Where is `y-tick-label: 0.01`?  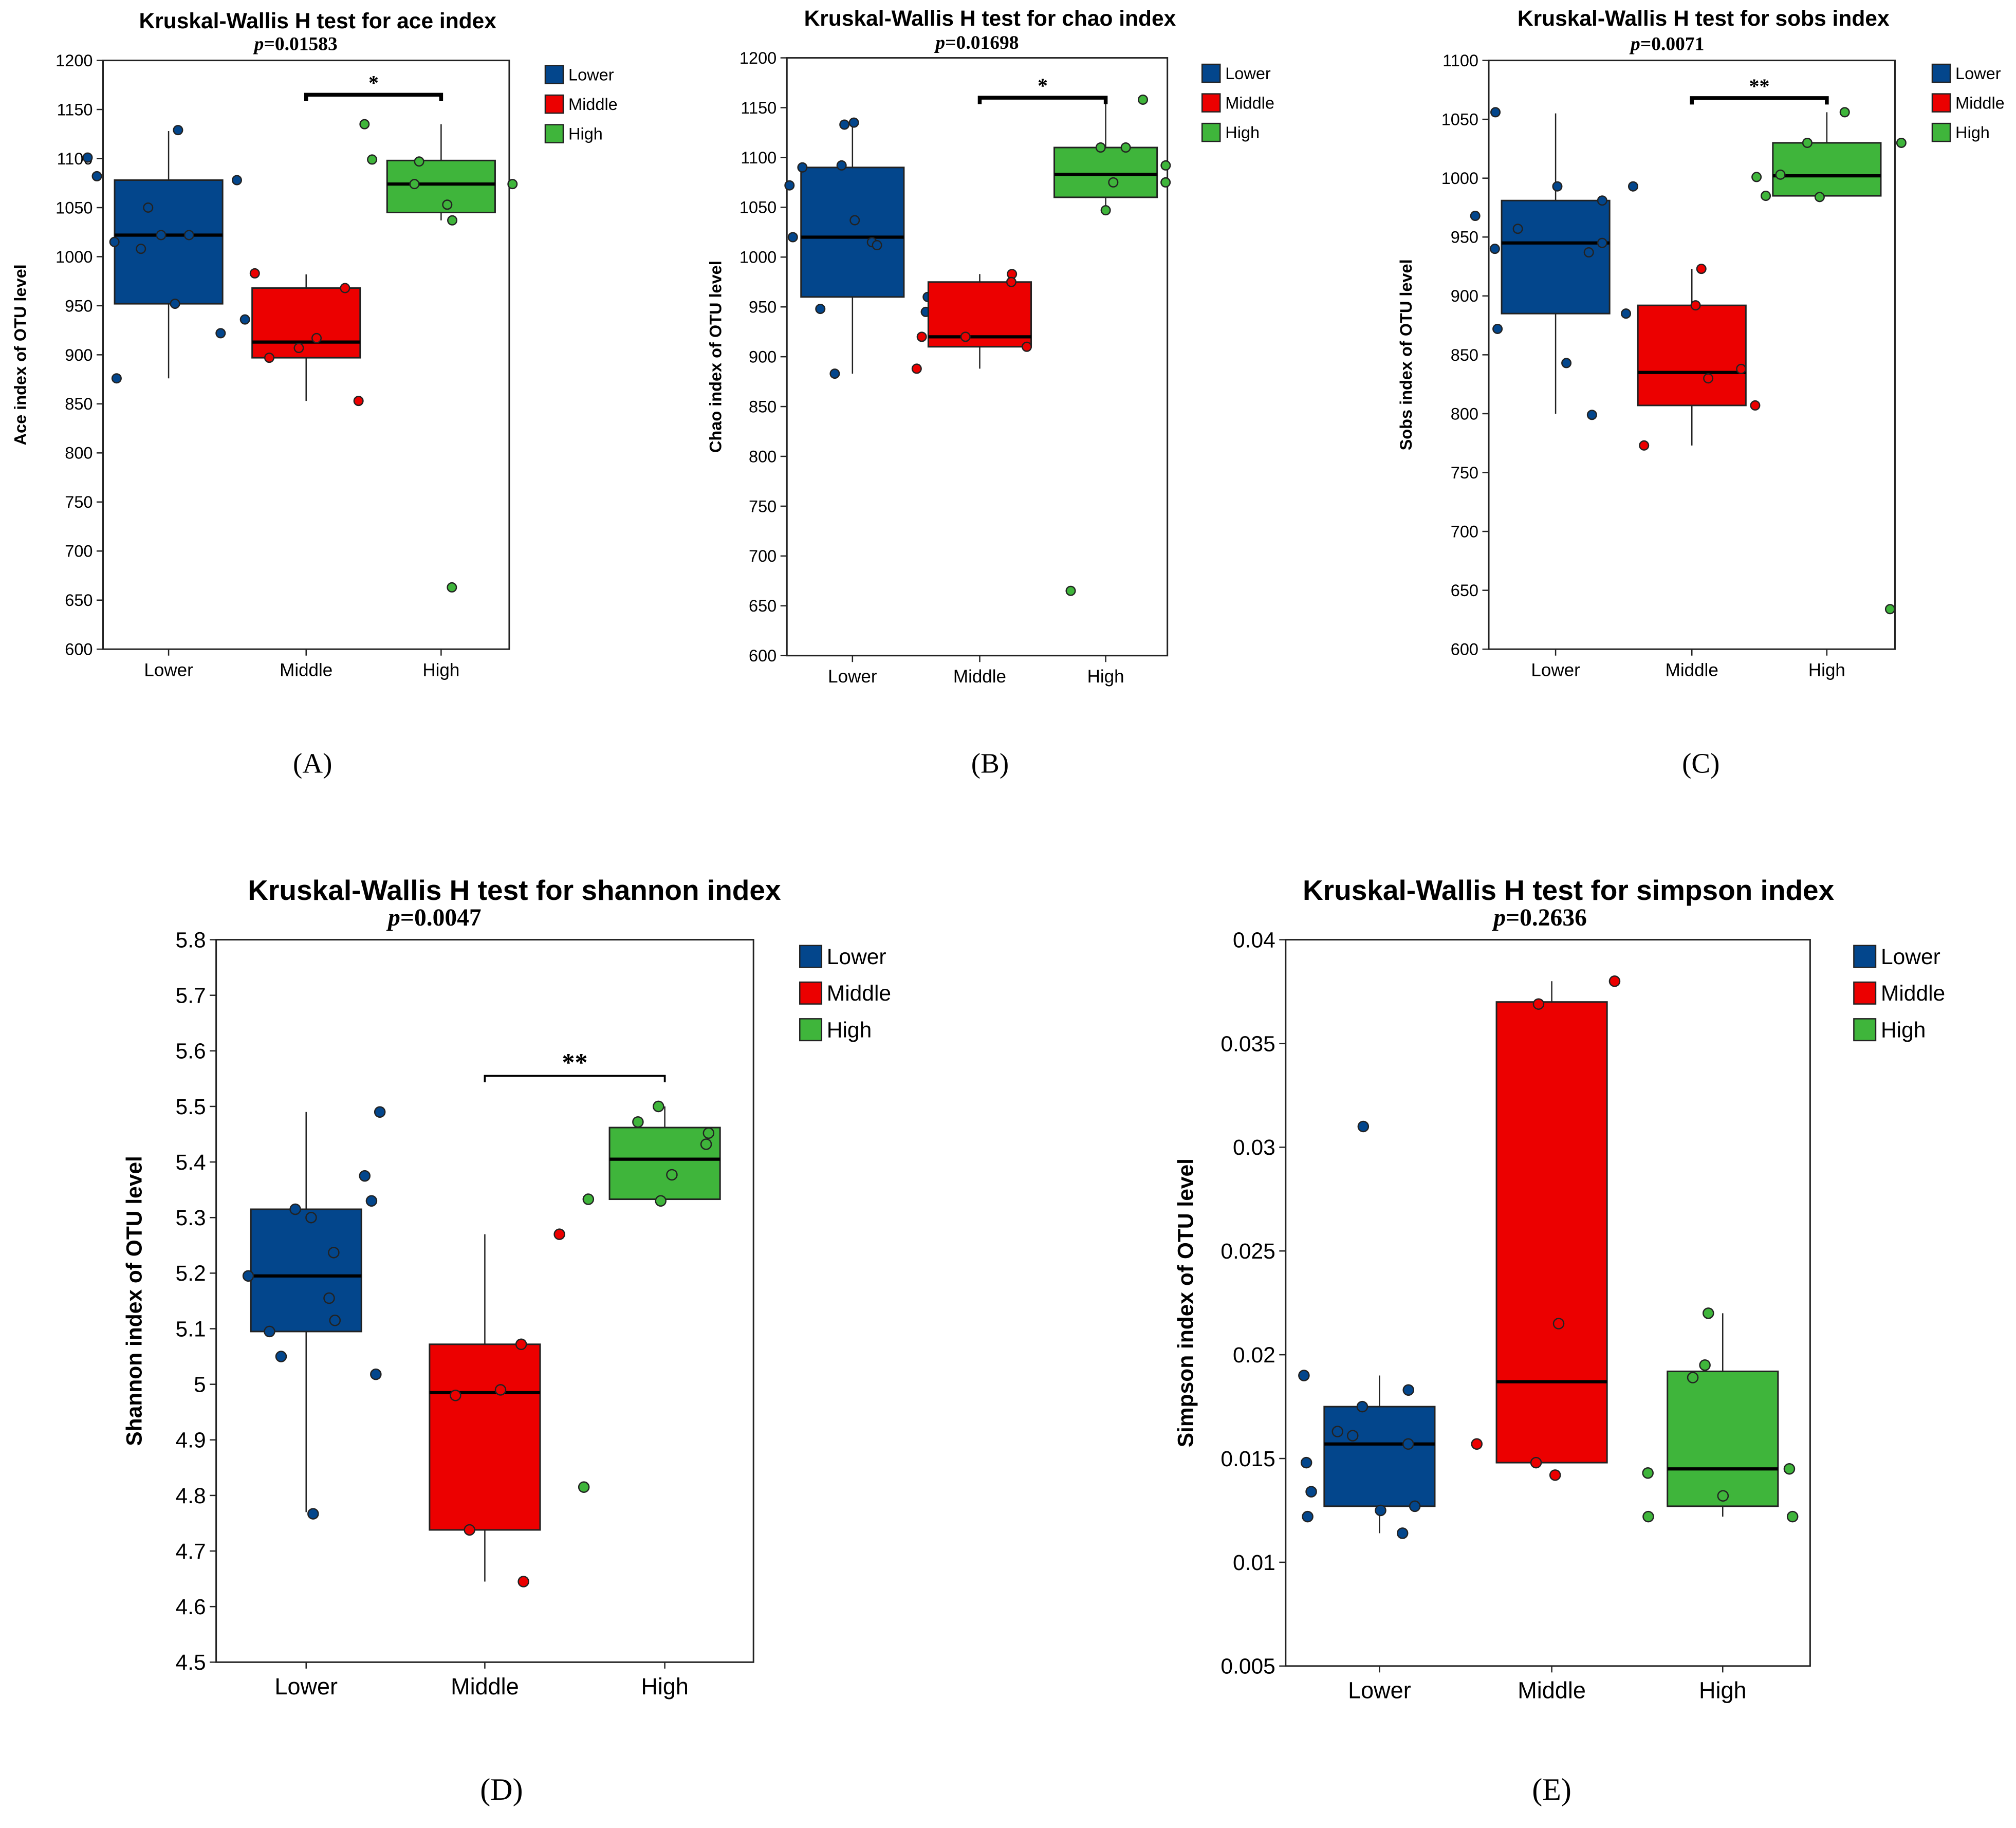
y-tick-label: 0.01 is located at coordinates (1254, 1563).